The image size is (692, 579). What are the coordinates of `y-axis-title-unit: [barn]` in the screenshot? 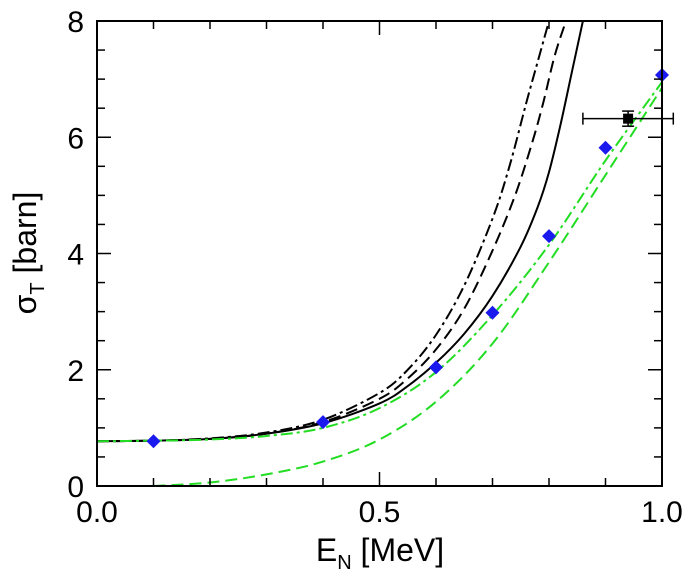 It's located at (25, 237).